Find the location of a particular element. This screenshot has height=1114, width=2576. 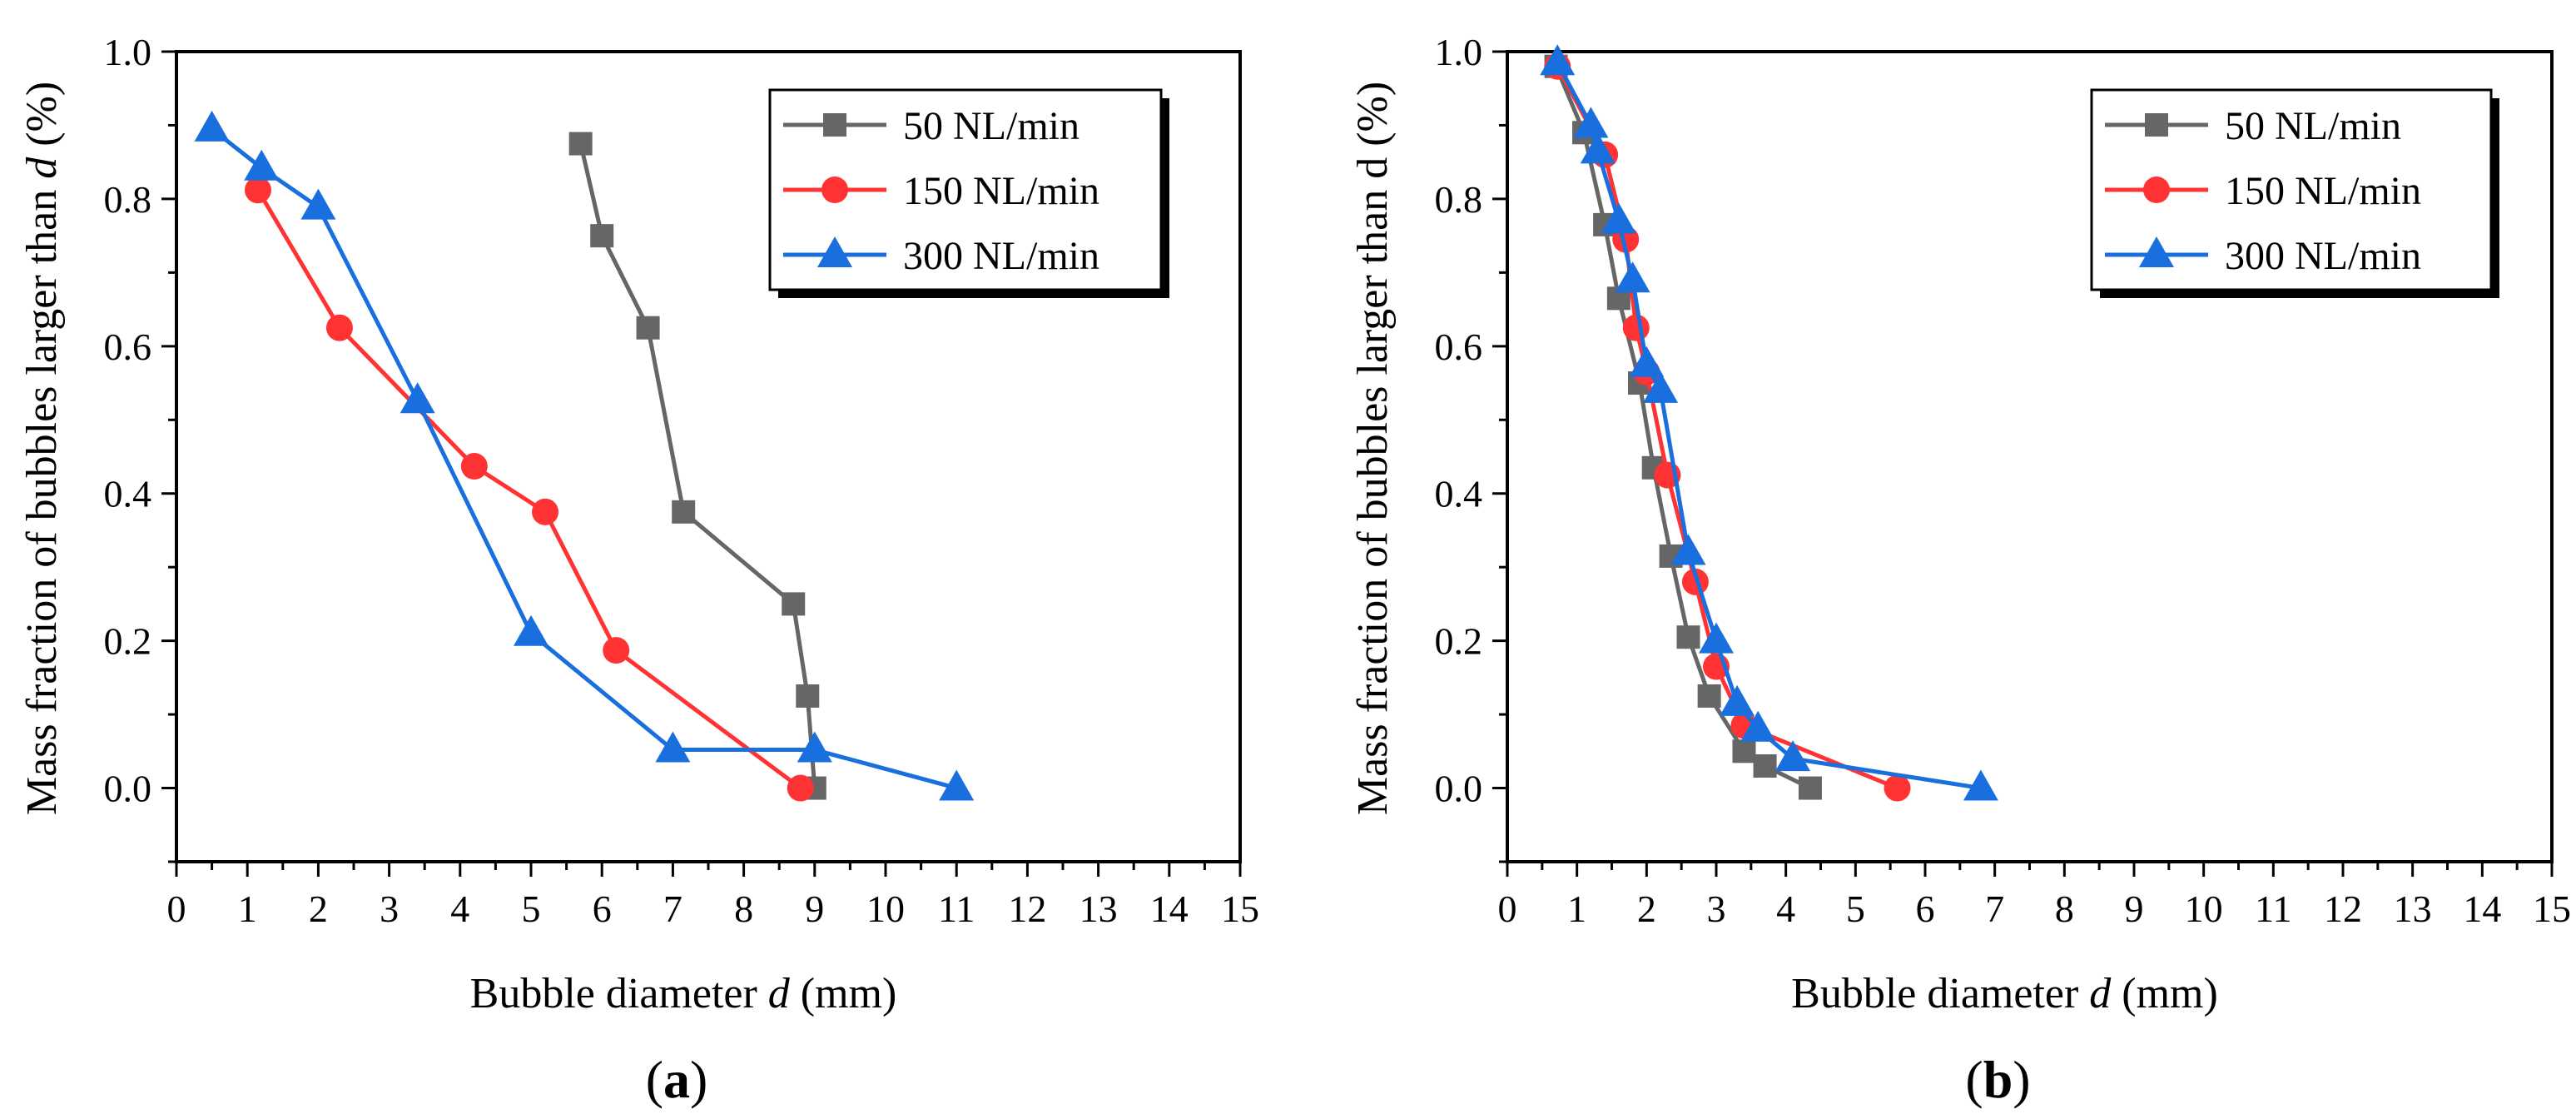

y-tick-label: 0.2 is located at coordinates (128, 642).